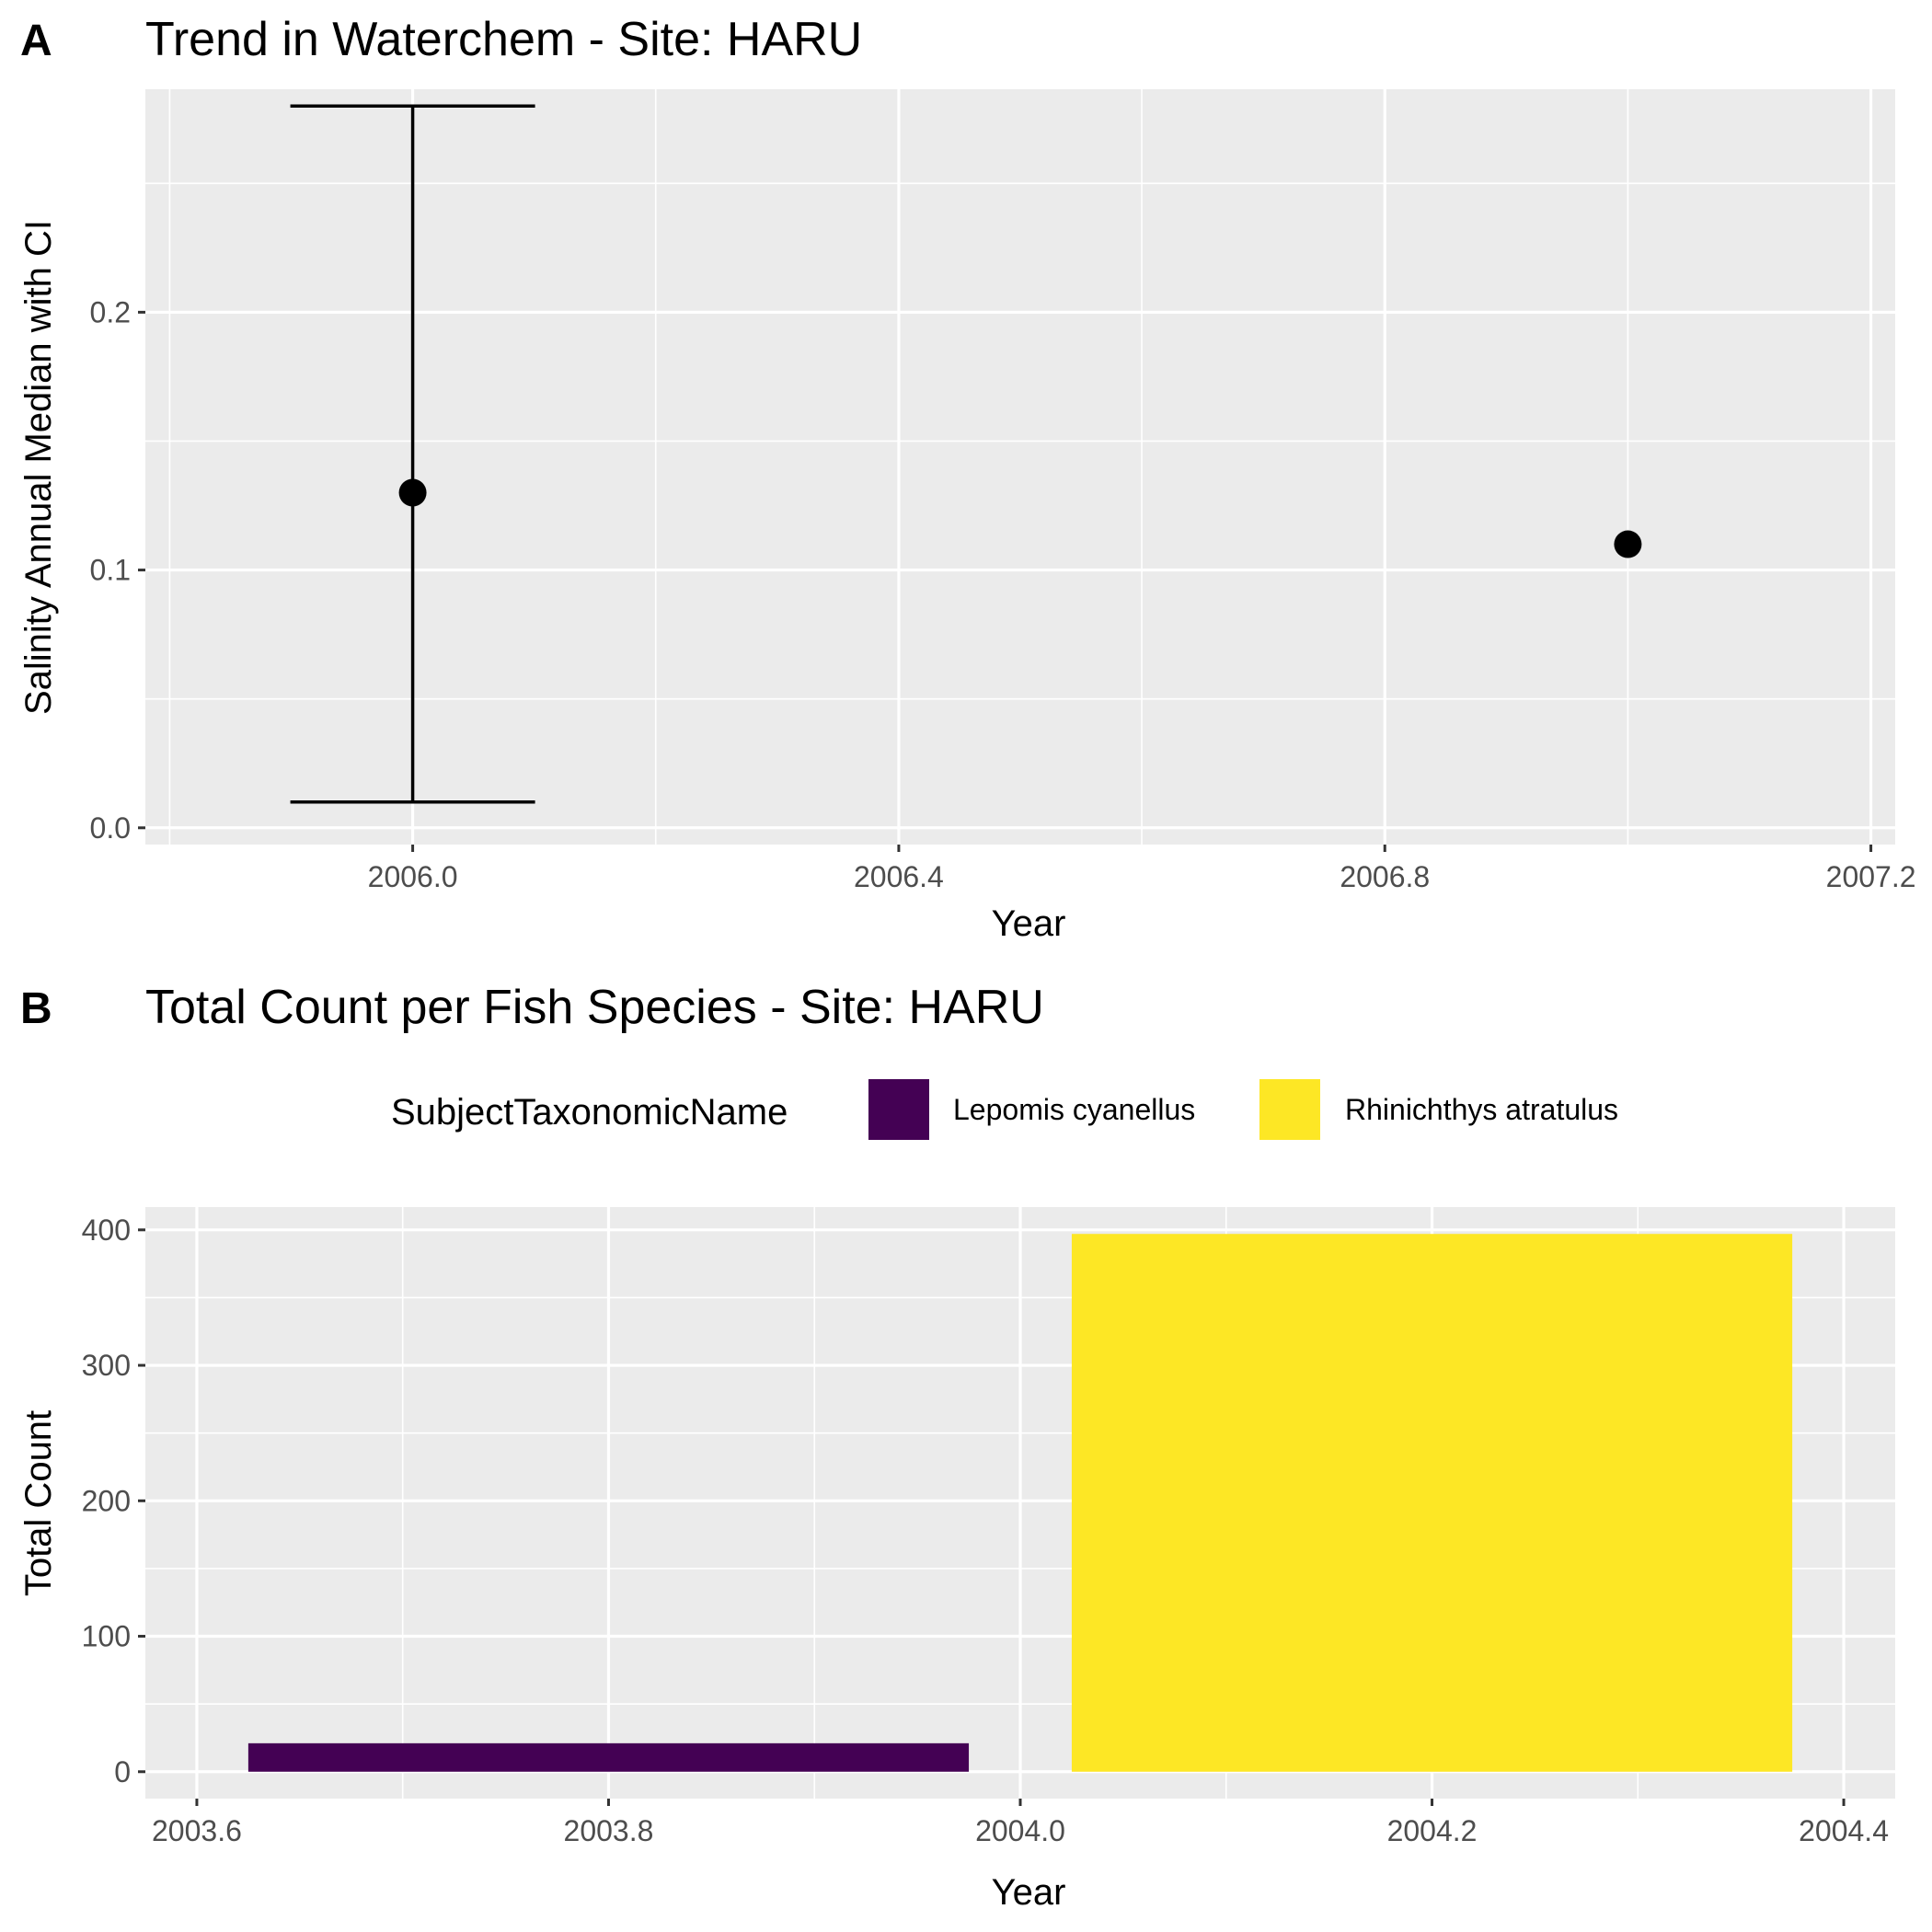 This screenshot has width=1932, height=1932. I want to click on panel-b-tag: B, so click(36, 1008).